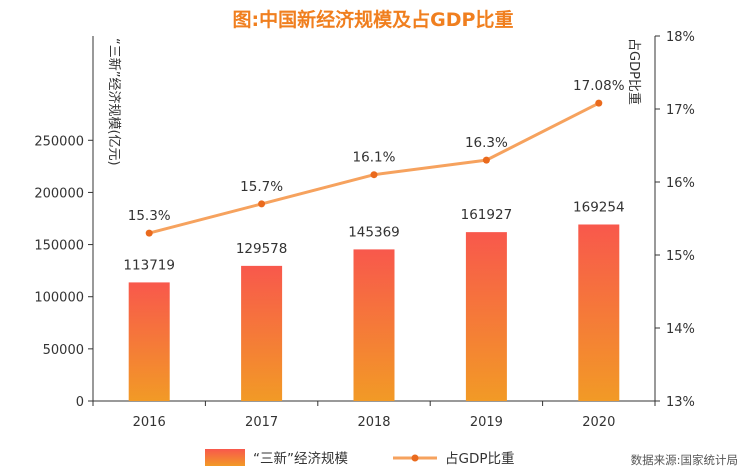 This screenshot has width=746, height=474. Describe the element at coordinates (680, 37) in the screenshot. I see `right-tick-label: 18%` at that location.